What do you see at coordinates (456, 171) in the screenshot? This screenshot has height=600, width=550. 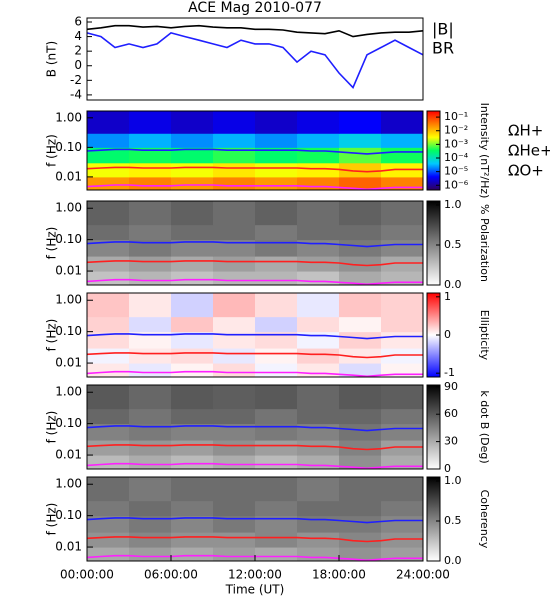 I see `colorbar-tick-label: 10⁻⁵` at bounding box center [456, 171].